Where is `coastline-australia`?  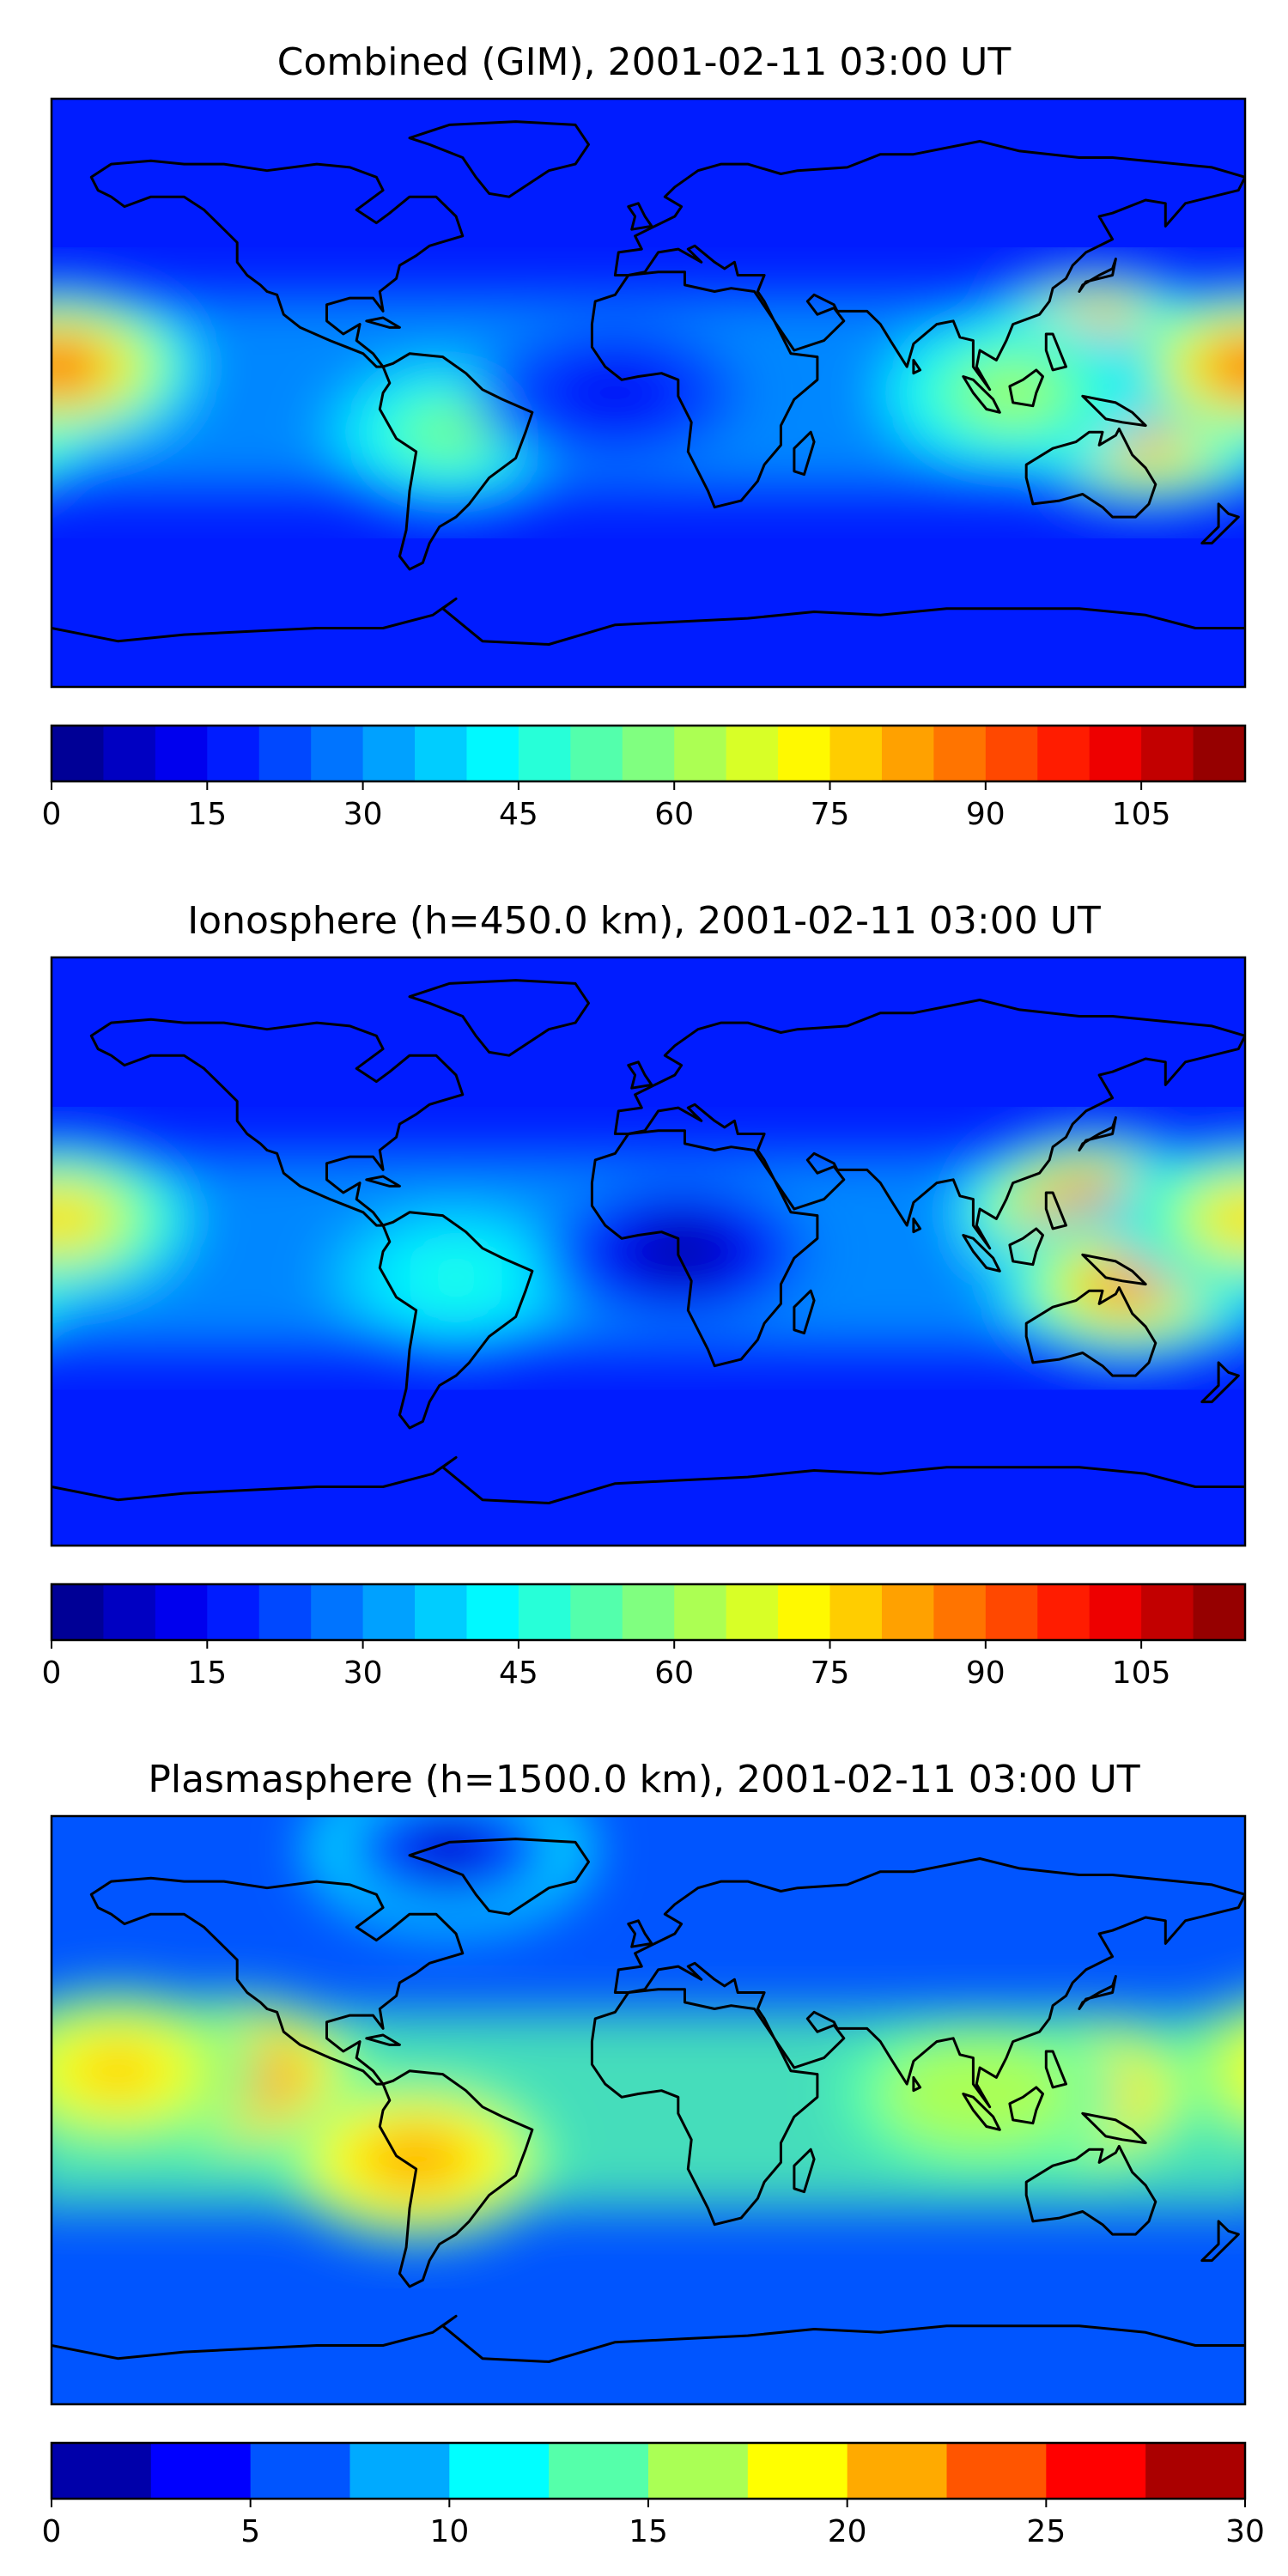
coastline-australia is located at coordinates (1090, 473).